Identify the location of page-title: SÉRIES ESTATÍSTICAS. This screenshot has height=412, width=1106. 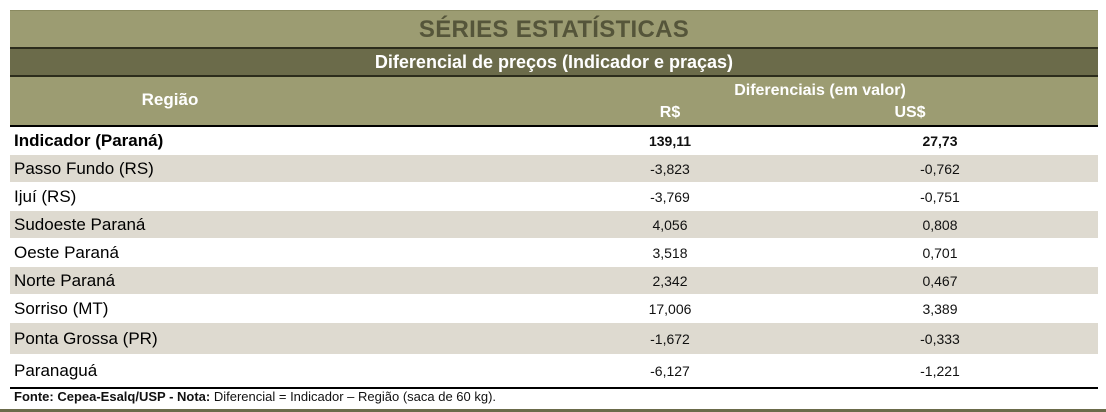
(554, 28).